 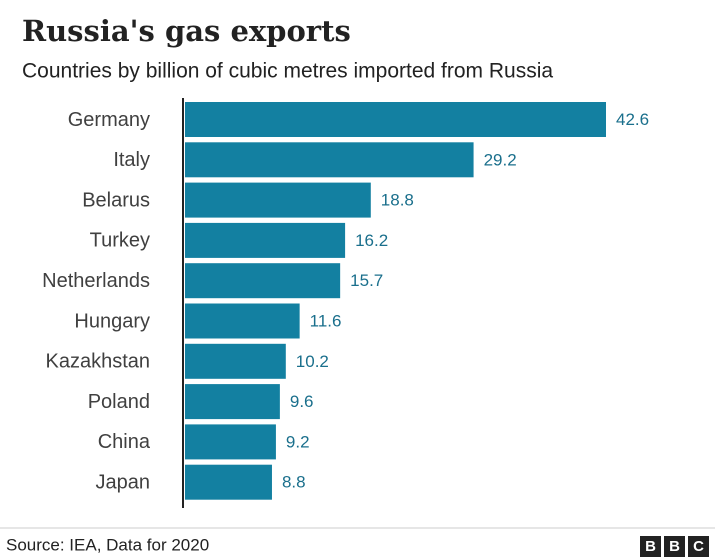 What do you see at coordinates (302, 401) in the screenshot?
I see `value-label: 9.6` at bounding box center [302, 401].